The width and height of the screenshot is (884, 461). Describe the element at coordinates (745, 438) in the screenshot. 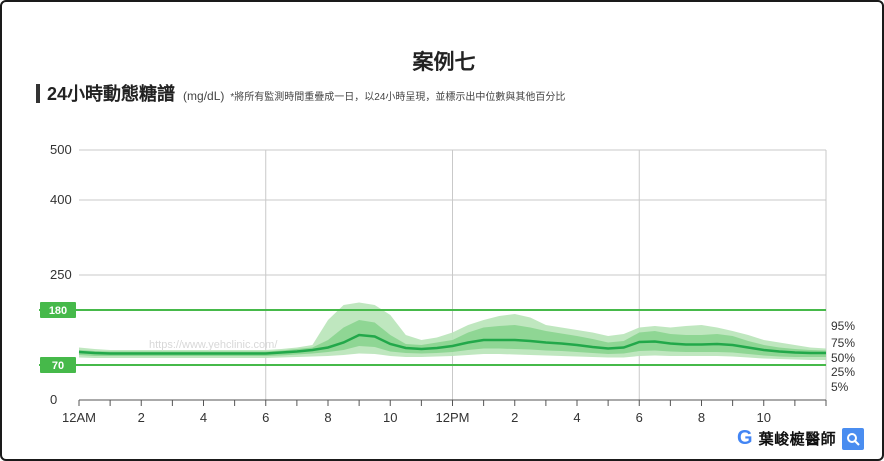

I see `google-logo-icon: G` at that location.